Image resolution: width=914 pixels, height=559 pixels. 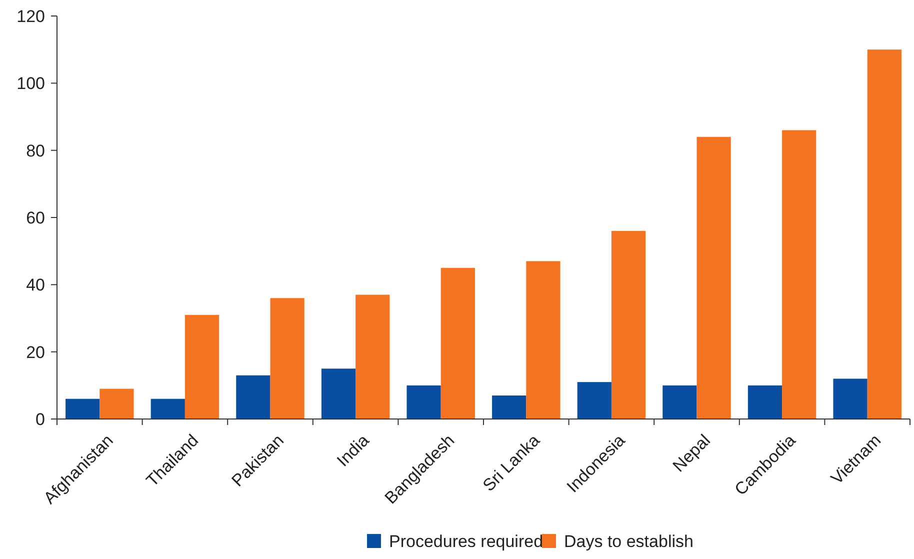 I want to click on y-tick-label: 0, so click(x=40, y=419).